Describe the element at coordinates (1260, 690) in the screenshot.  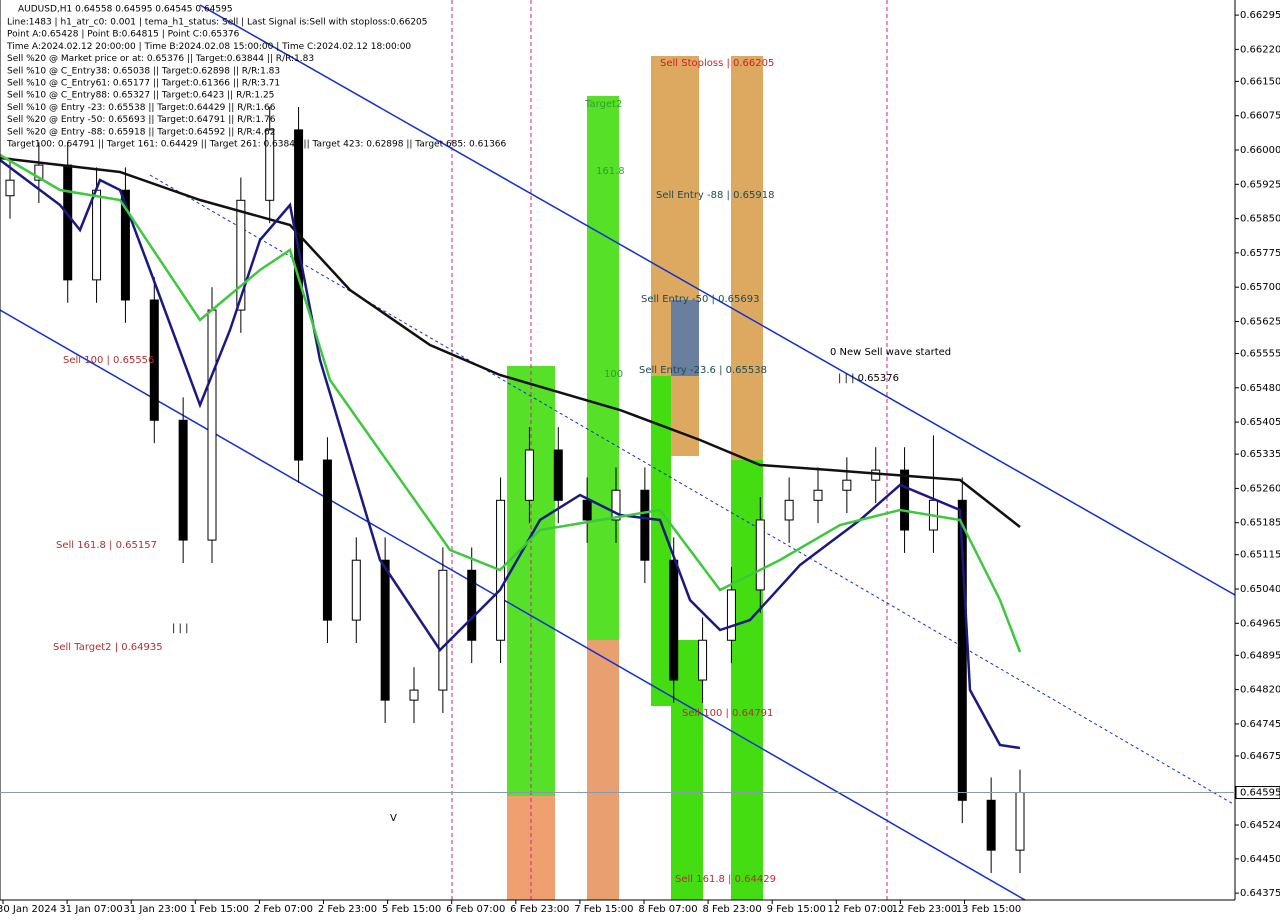
I see `y-tick-label: 0.64820` at that location.